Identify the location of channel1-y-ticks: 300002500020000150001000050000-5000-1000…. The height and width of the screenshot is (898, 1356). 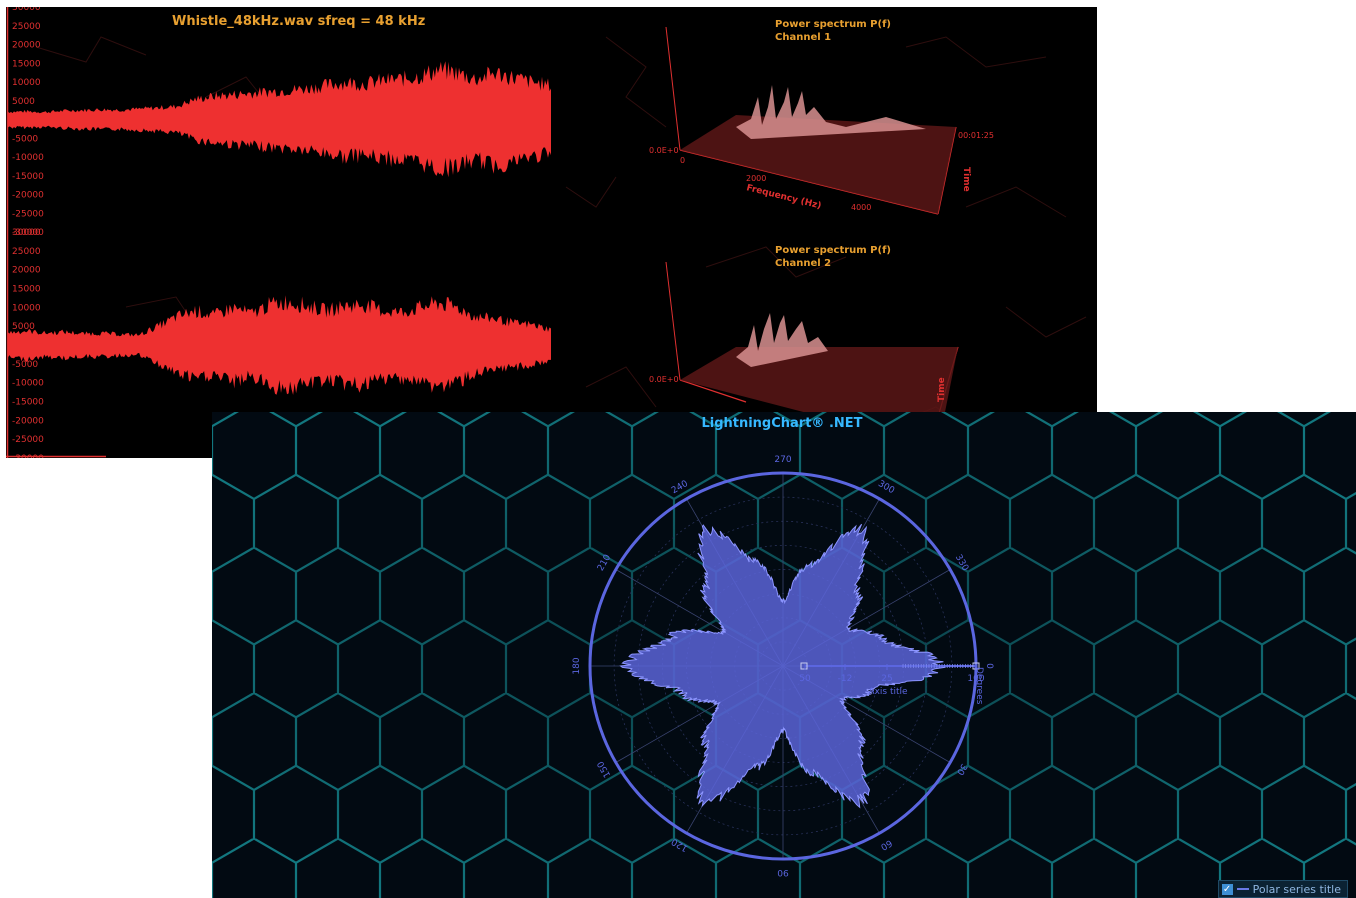
(28, 122).